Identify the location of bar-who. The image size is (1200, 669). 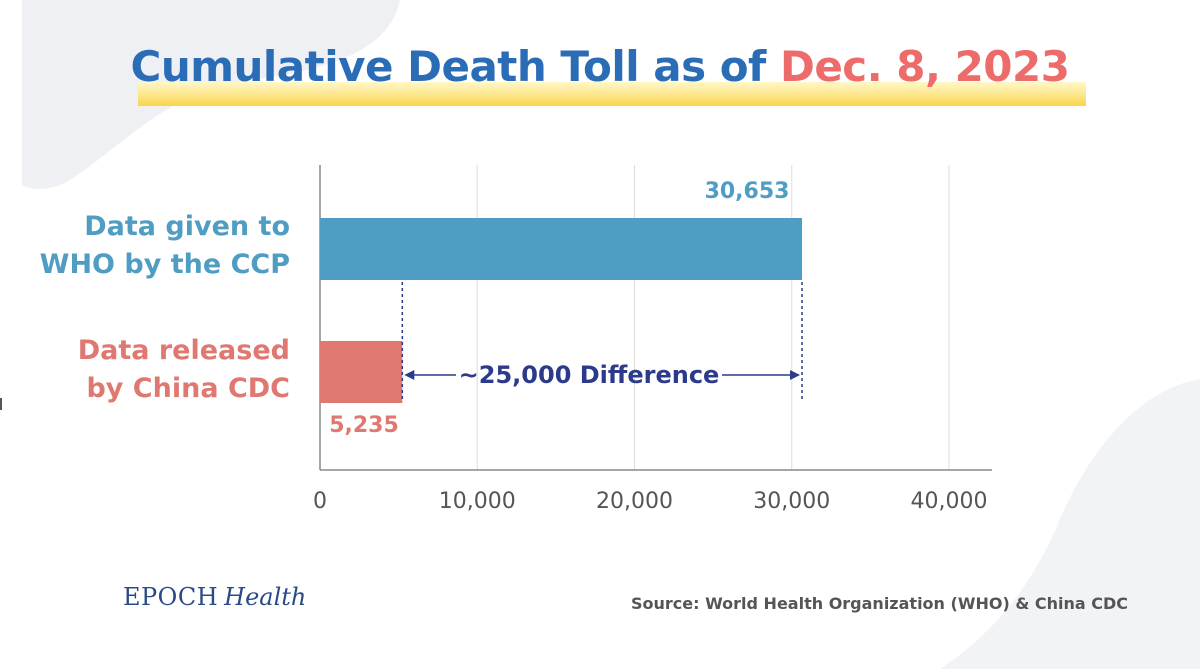
(561, 249).